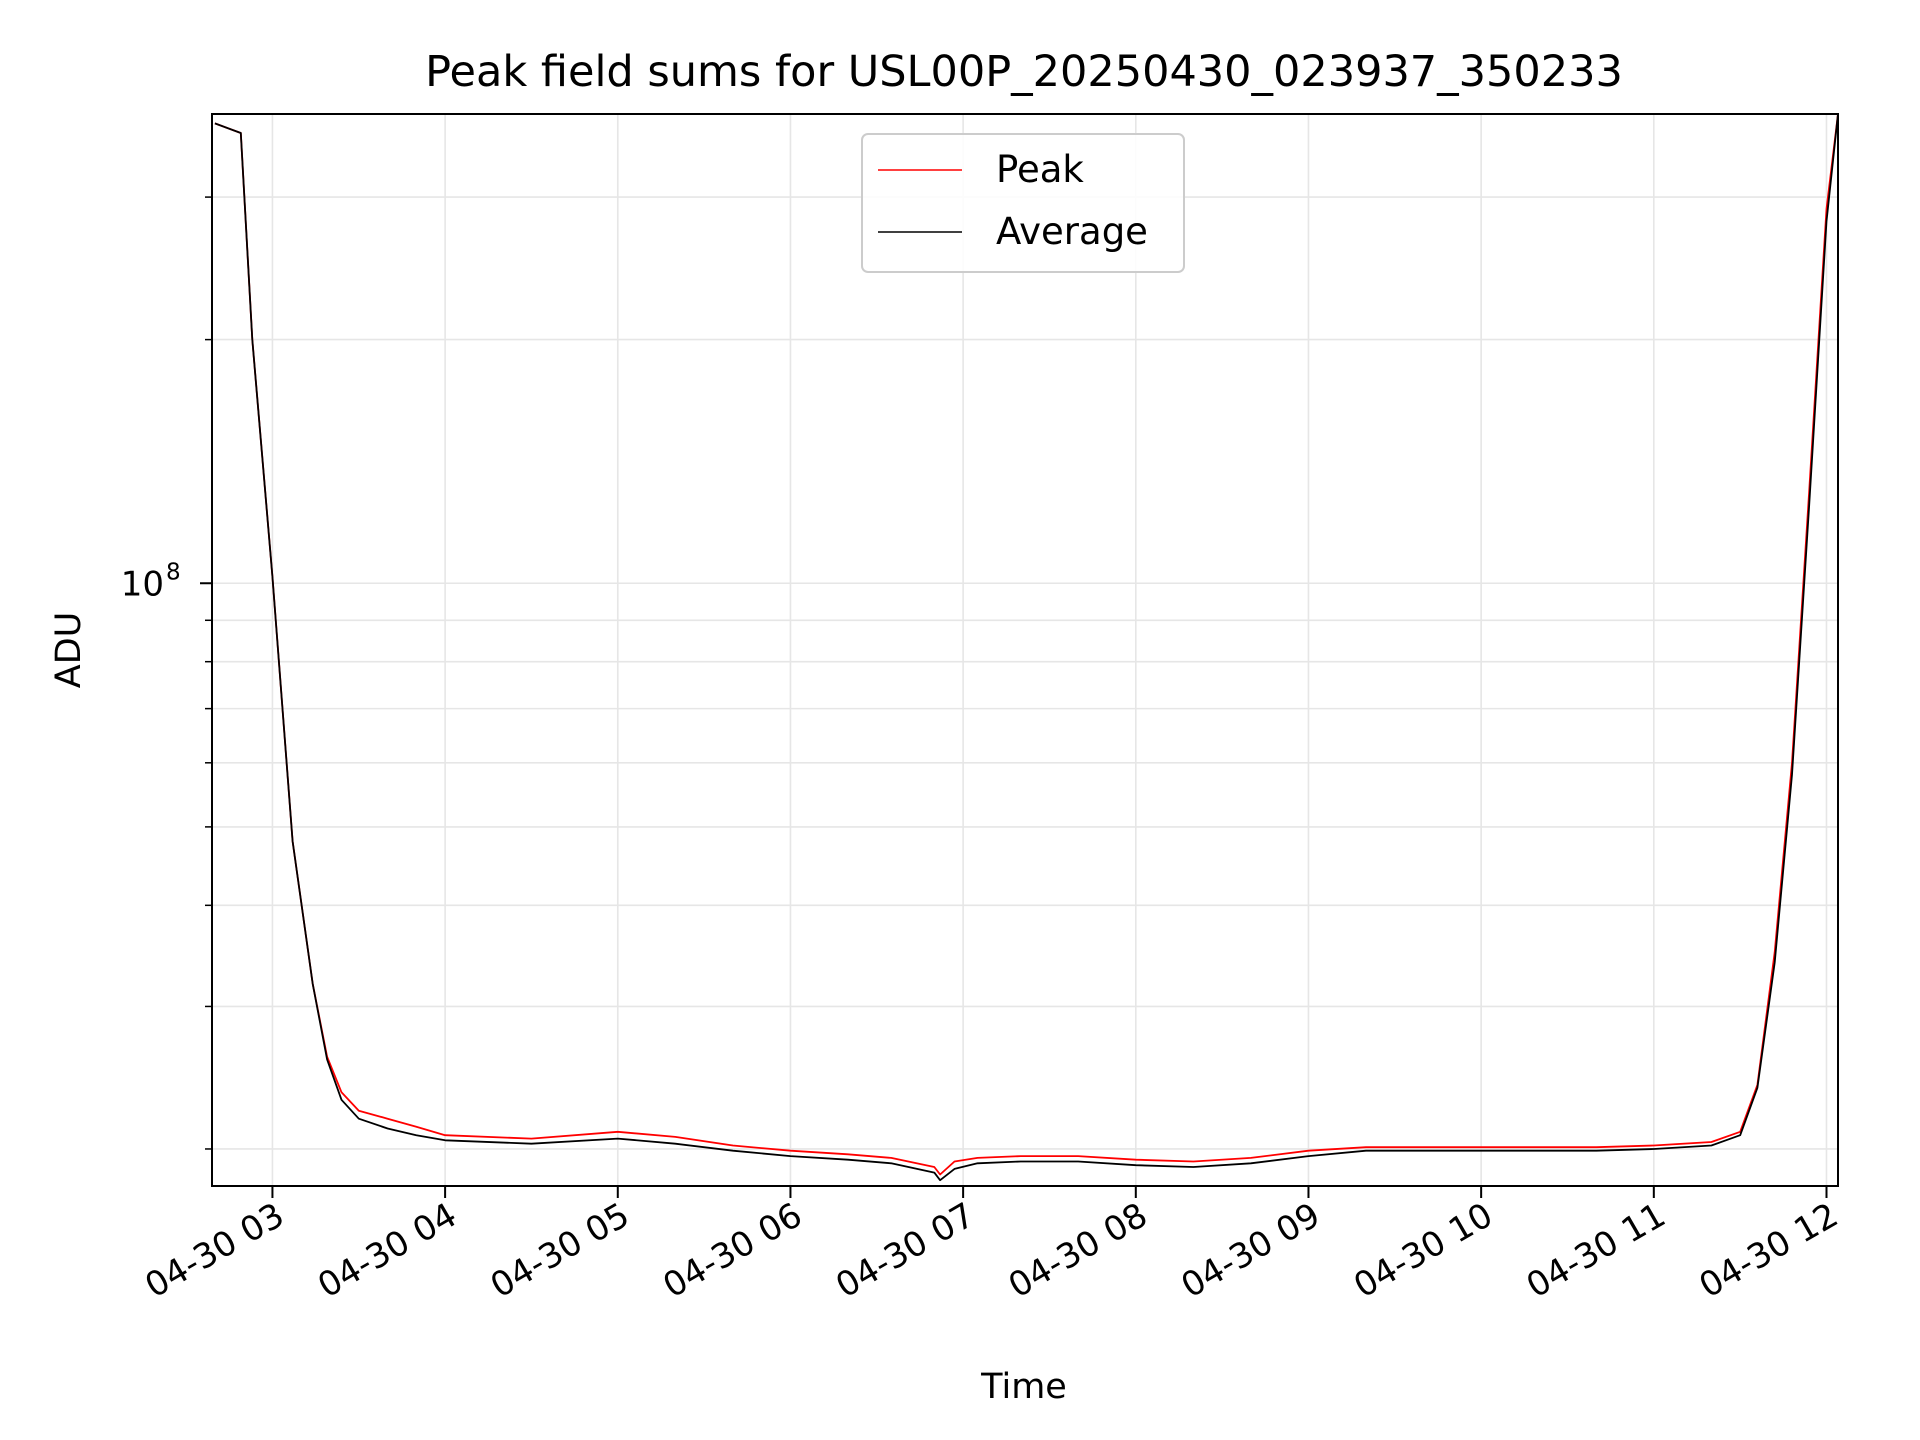  What do you see at coordinates (1023, 1387) in the screenshot?
I see `x-axis-label: Time` at bounding box center [1023, 1387].